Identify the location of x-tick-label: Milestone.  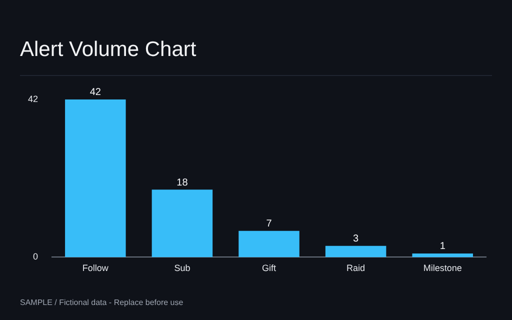
(442, 268).